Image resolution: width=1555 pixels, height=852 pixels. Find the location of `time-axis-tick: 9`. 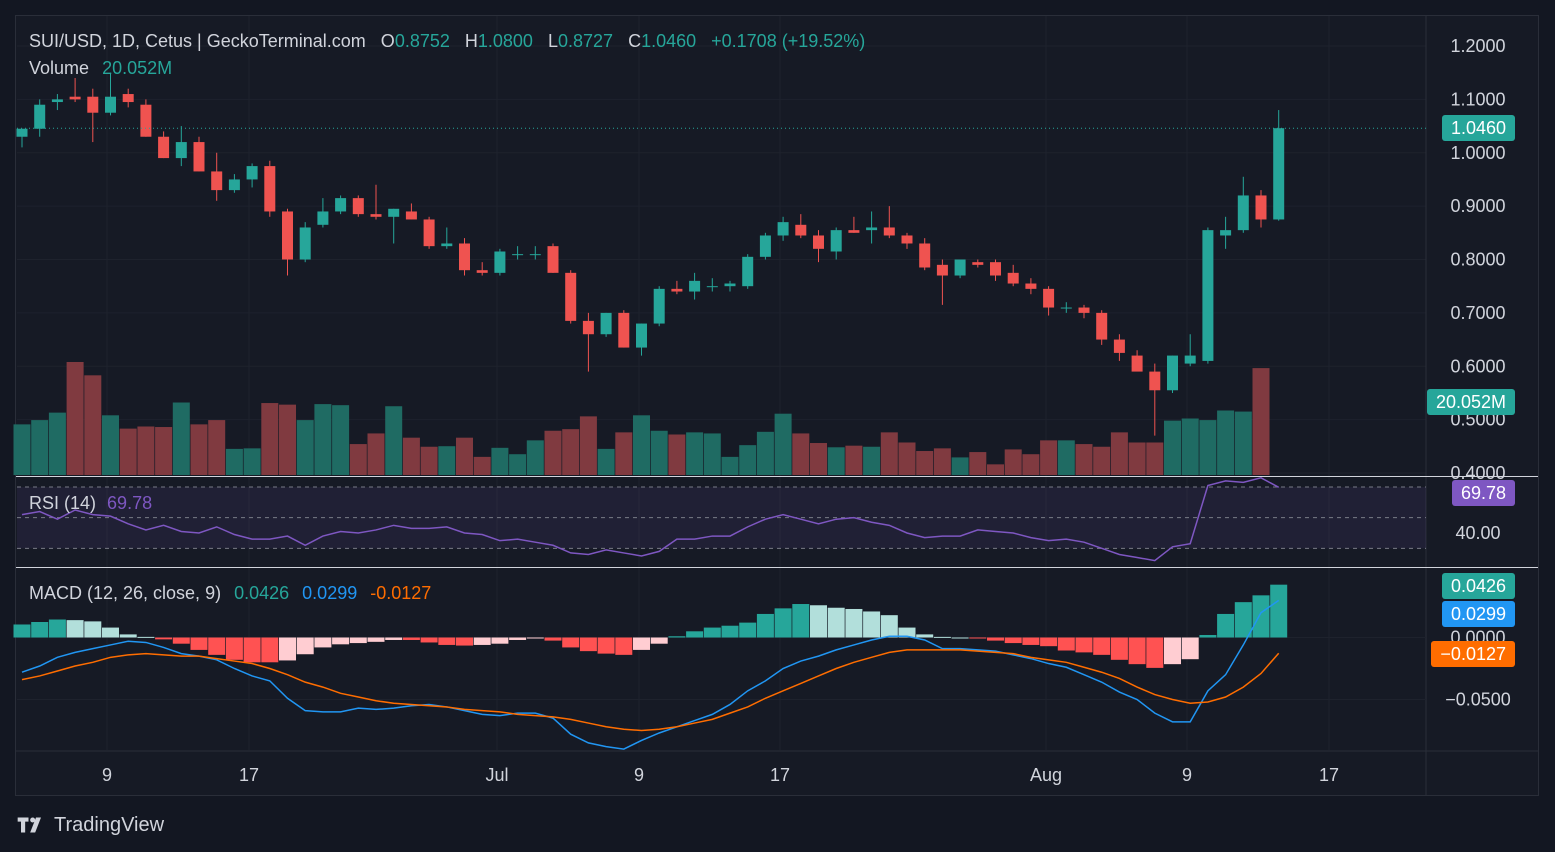

time-axis-tick: 9 is located at coordinates (1187, 775).